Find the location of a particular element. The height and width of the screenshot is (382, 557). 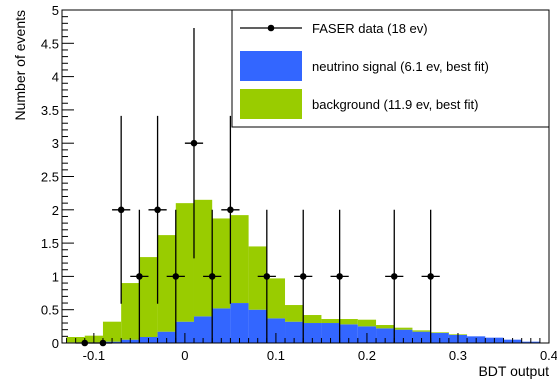

y-tick-label: 0.5 is located at coordinates (50, 310).